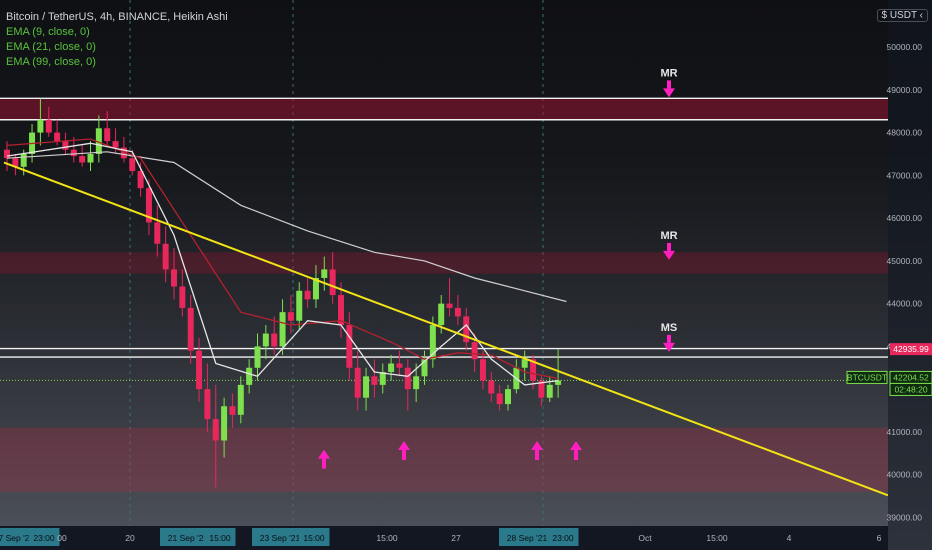  What do you see at coordinates (51, 62) in the screenshot?
I see `legend-ema99: EMA (99, close, 0)` at bounding box center [51, 62].